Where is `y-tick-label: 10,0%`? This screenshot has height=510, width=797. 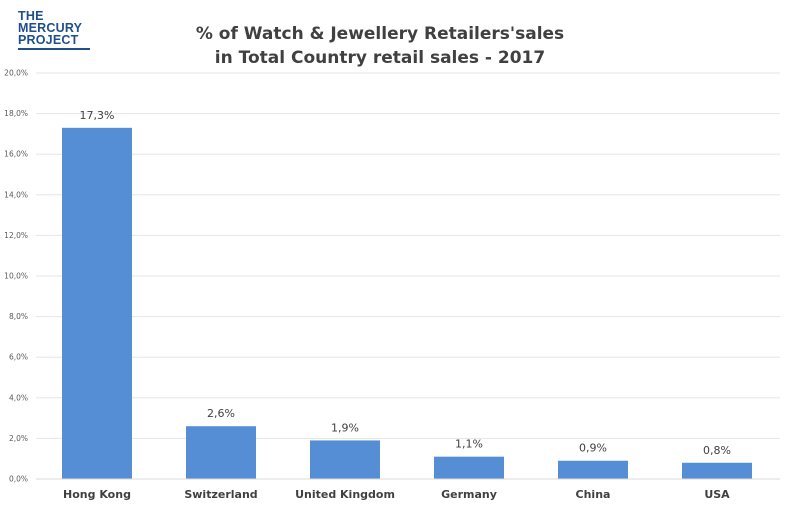
y-tick-label: 10,0% is located at coordinates (16, 276).